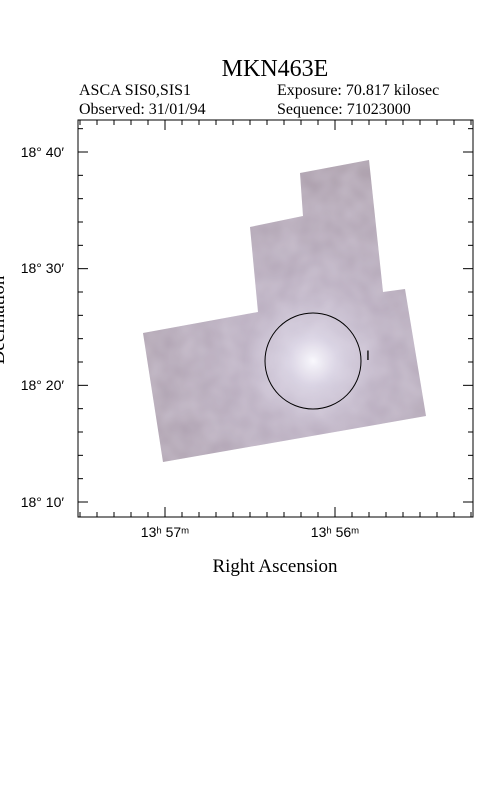 Image resolution: width=486 pixels, height=792 pixels. Describe the element at coordinates (275, 566) in the screenshot. I see `x-axis-label: Right Ascension` at that location.